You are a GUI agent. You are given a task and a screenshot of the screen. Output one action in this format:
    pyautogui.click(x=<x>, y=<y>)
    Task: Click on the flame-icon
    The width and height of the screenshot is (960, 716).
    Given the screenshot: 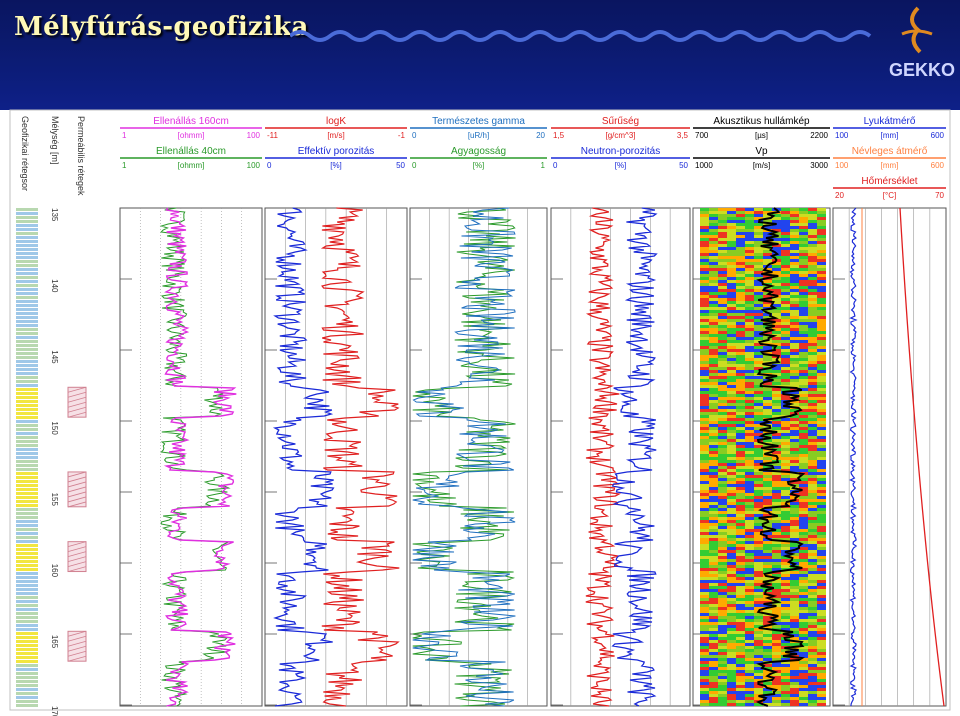 What is the action you would take?
    pyautogui.click(x=917, y=30)
    